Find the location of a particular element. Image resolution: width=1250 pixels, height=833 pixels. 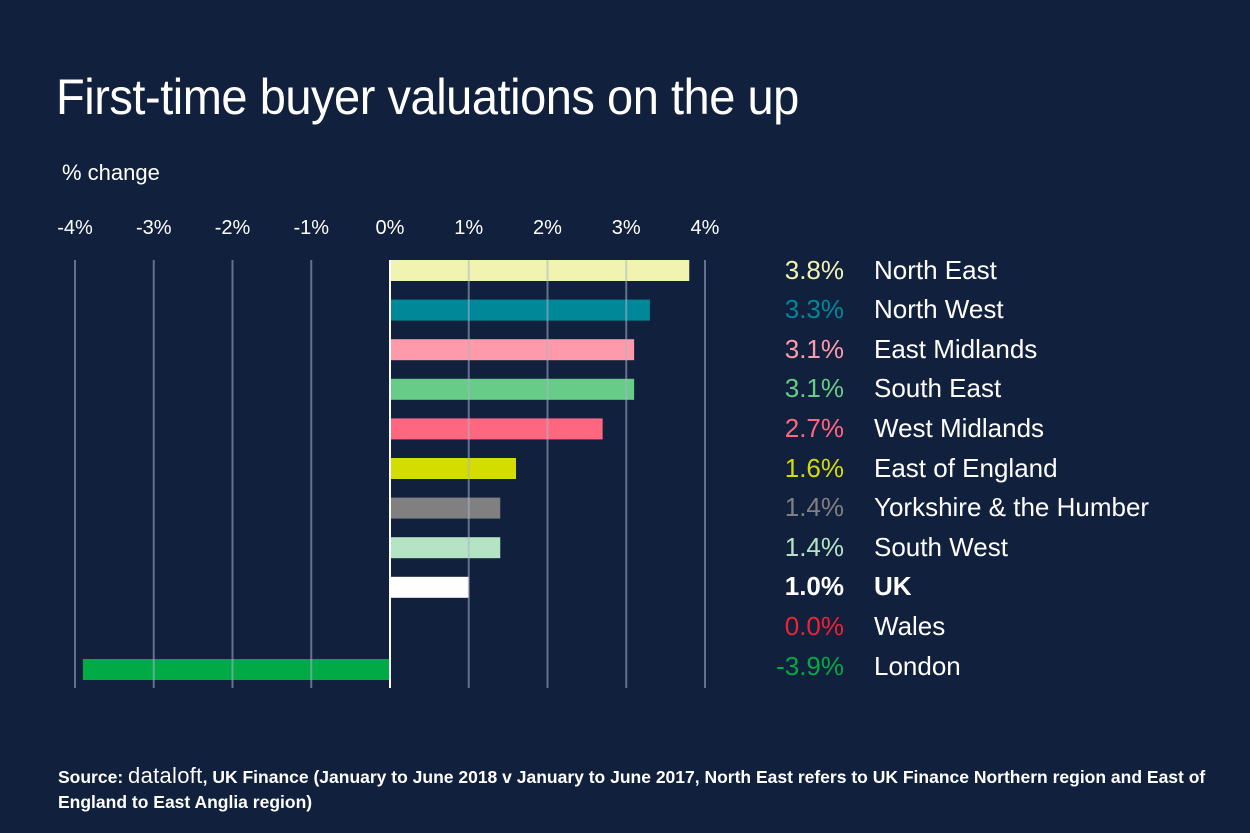

x-tick-label: 4% is located at coordinates (705, 228).